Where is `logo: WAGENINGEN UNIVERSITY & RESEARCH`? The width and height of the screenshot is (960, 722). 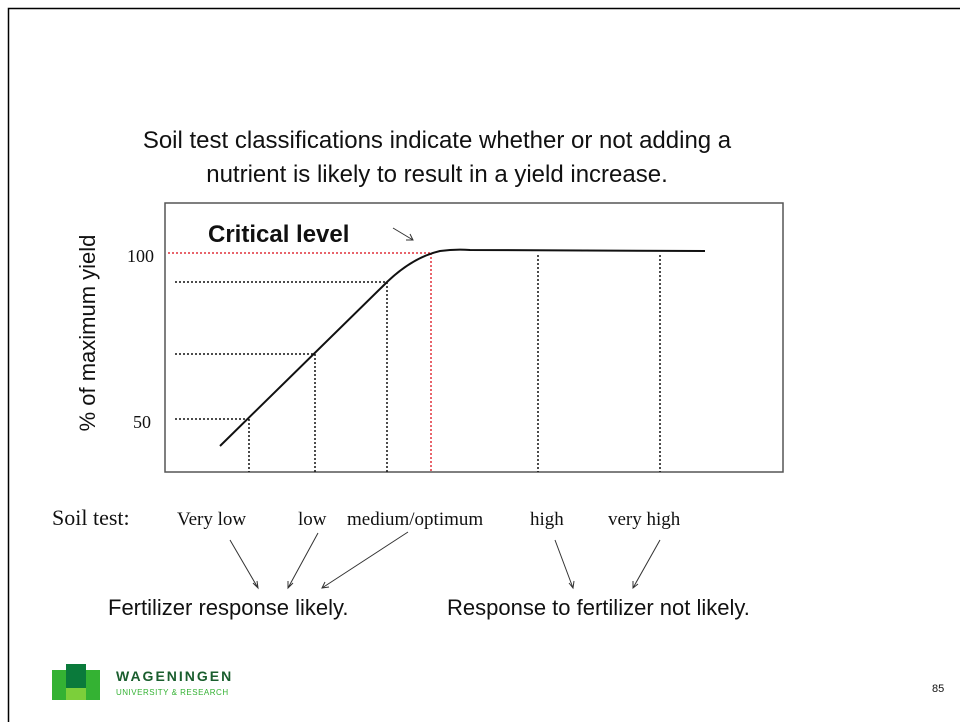
logo: WAGENINGEN UNIVERSITY & RESEARCH is located at coordinates (142, 682).